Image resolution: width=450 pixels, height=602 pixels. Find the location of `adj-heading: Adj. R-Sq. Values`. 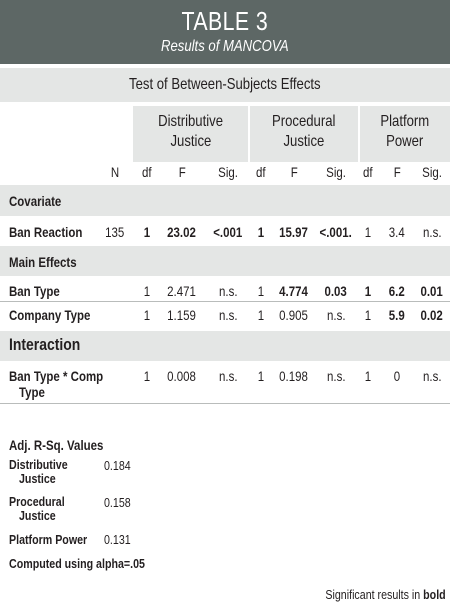

adj-heading: Adj. R-Sq. Values is located at coordinates (56, 445).